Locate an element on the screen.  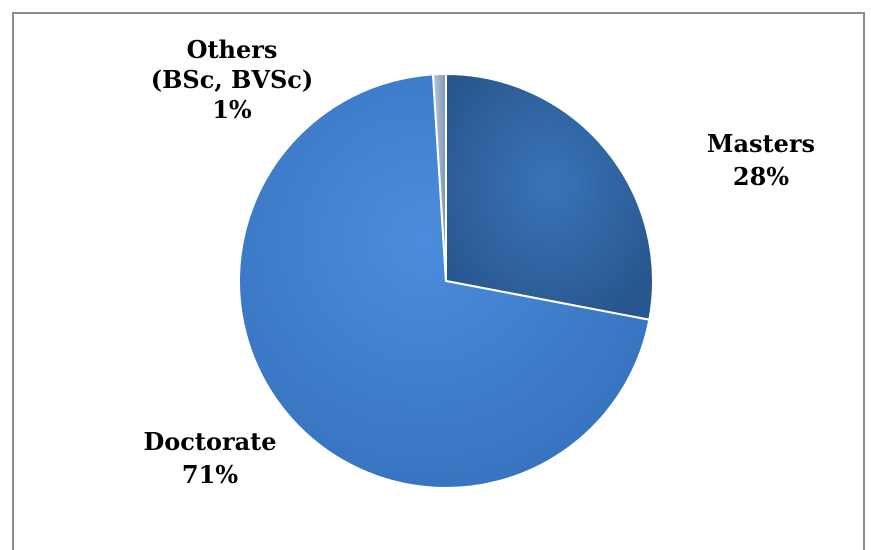
slice-label-doctorate: Doctorate 71% is located at coordinates (209, 458).